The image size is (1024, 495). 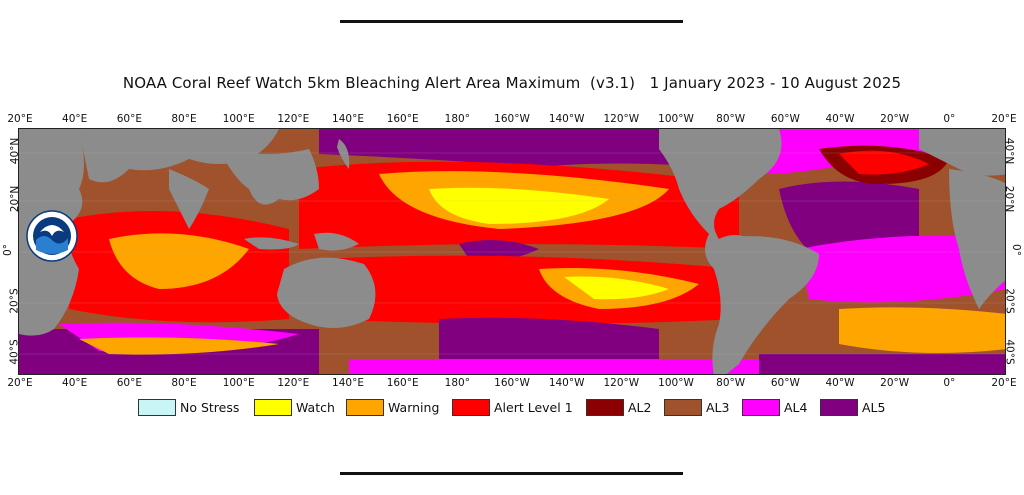 What do you see at coordinates (238, 383) in the screenshot?
I see `bottom-longitude-tick: 100°E` at bounding box center [238, 383].